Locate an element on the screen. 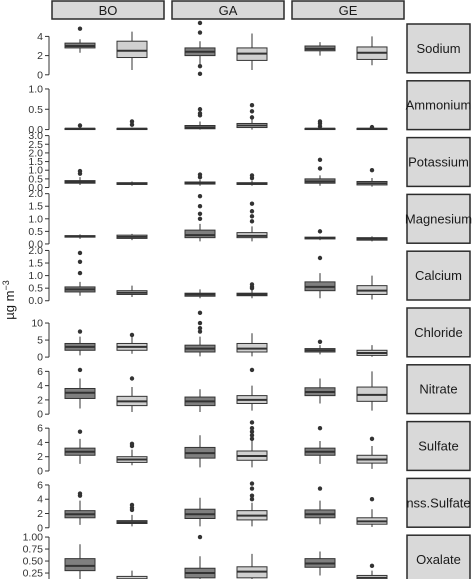  row-label-text: Nitrate is located at coordinates (438, 389).